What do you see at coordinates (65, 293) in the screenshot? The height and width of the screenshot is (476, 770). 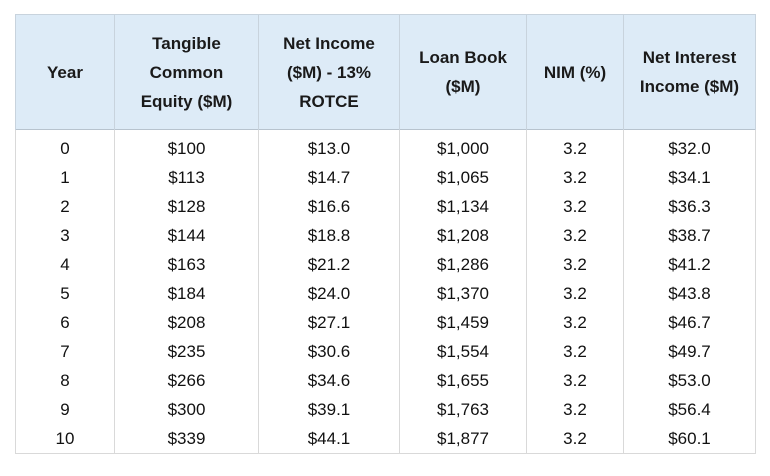 I see `year-cell: 5` at bounding box center [65, 293].